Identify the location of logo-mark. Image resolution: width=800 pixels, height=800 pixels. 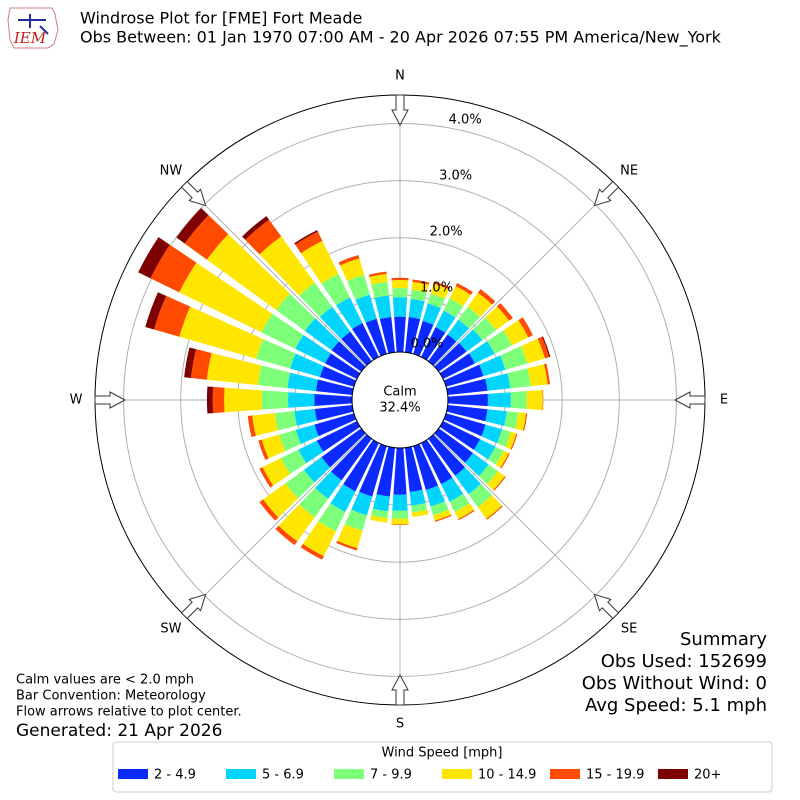
(33, 24).